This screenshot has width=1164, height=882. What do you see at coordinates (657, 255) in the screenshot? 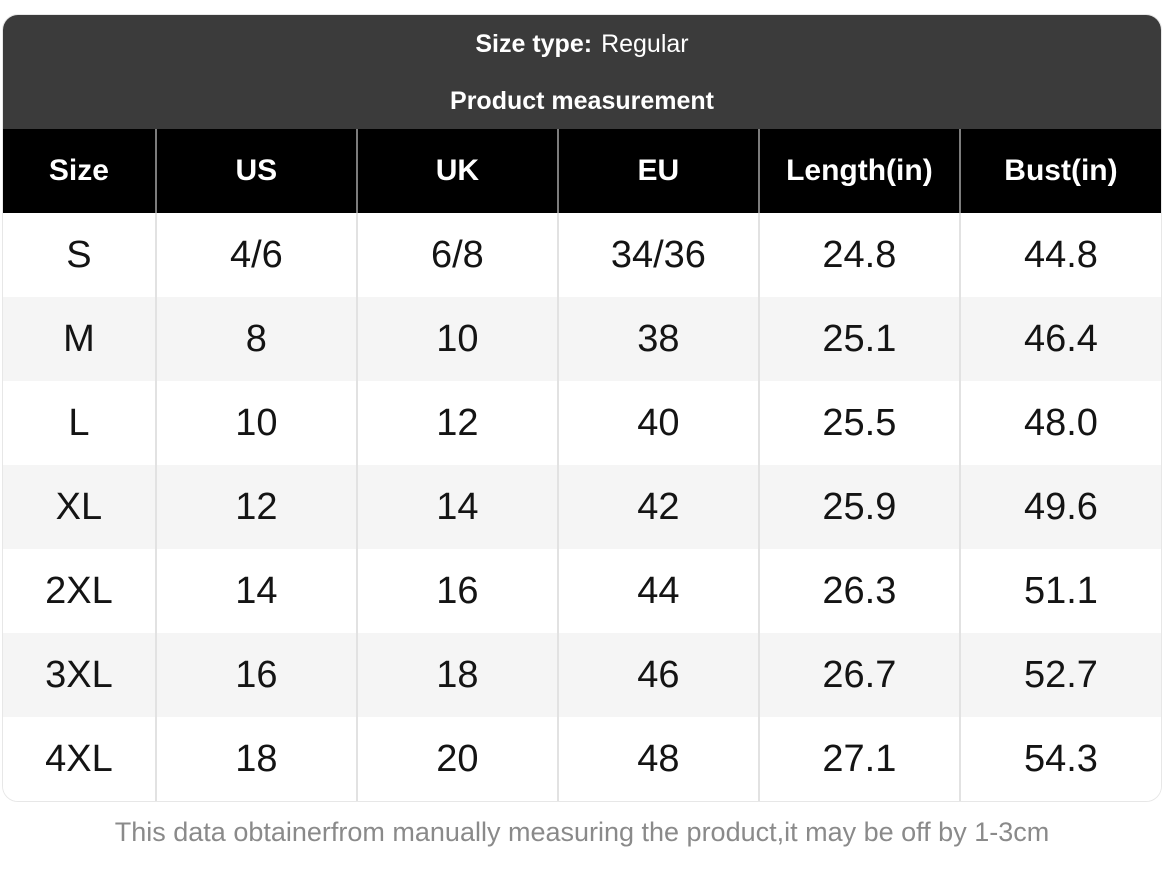
I see `table-cell: 34/36` at bounding box center [657, 255].